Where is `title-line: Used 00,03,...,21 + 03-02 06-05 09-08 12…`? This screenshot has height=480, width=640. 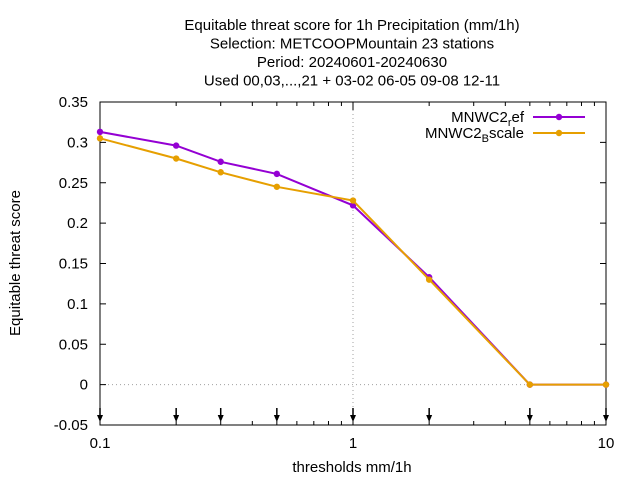
title-line: Used 00,03,...,21 + 03-02 06-05 09-08 12… is located at coordinates (352, 81).